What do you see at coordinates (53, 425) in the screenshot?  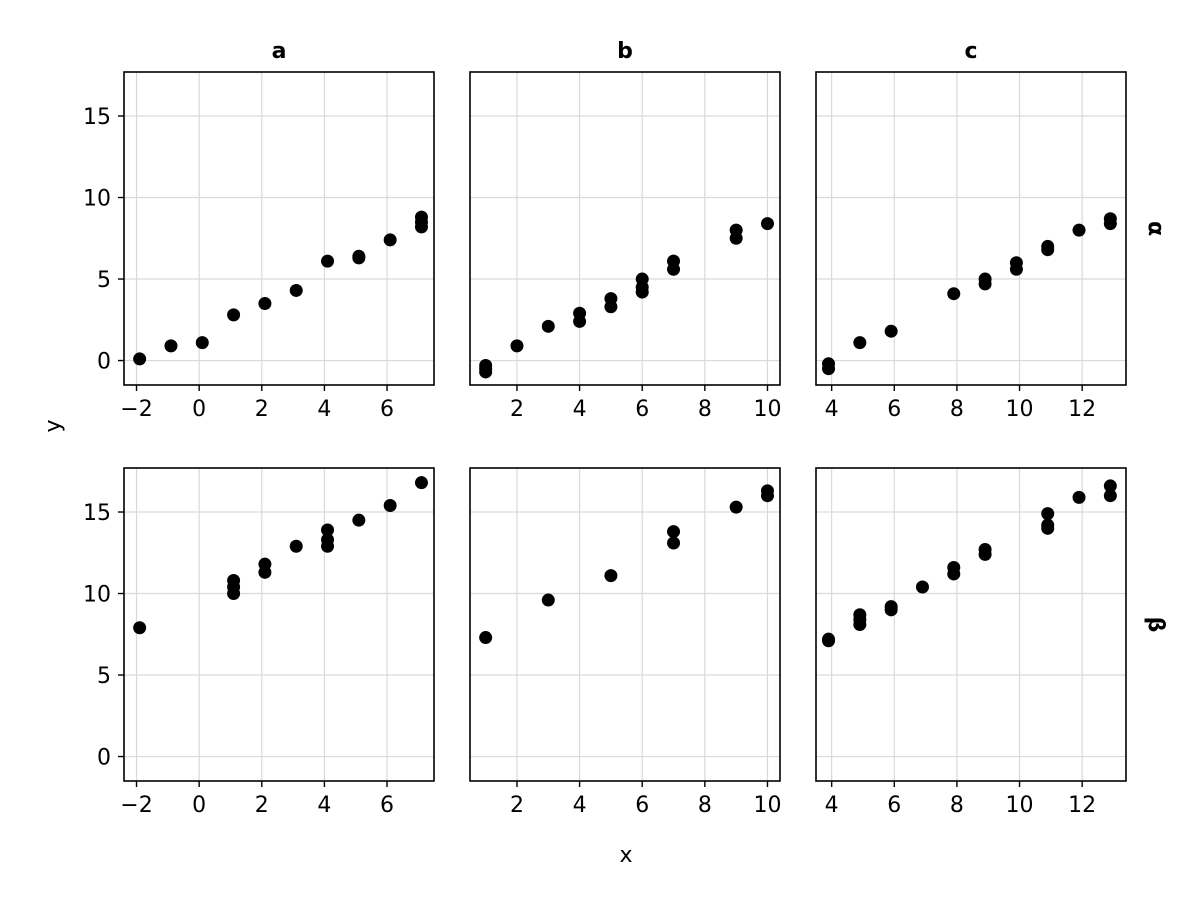 I see `y-axis-label: y` at bounding box center [53, 425].